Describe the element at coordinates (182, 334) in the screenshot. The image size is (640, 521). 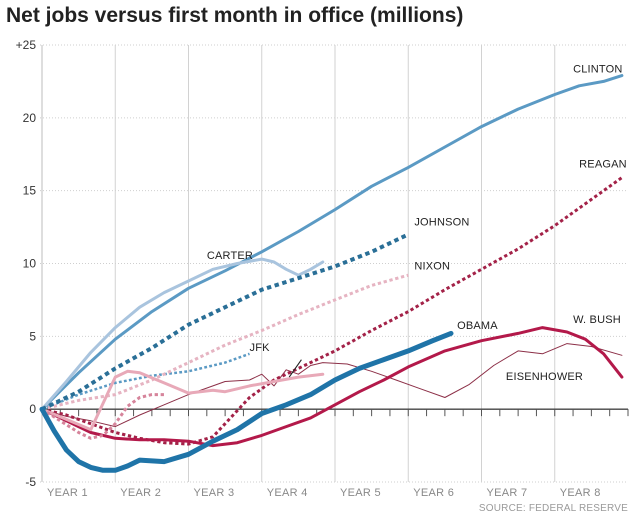
I see `series-line-carter` at that location.